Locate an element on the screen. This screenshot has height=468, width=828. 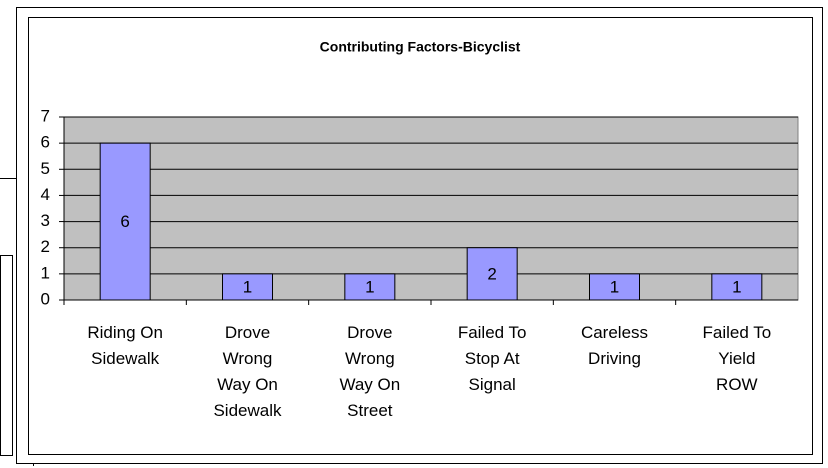
data-label: 6 is located at coordinates (124, 221).